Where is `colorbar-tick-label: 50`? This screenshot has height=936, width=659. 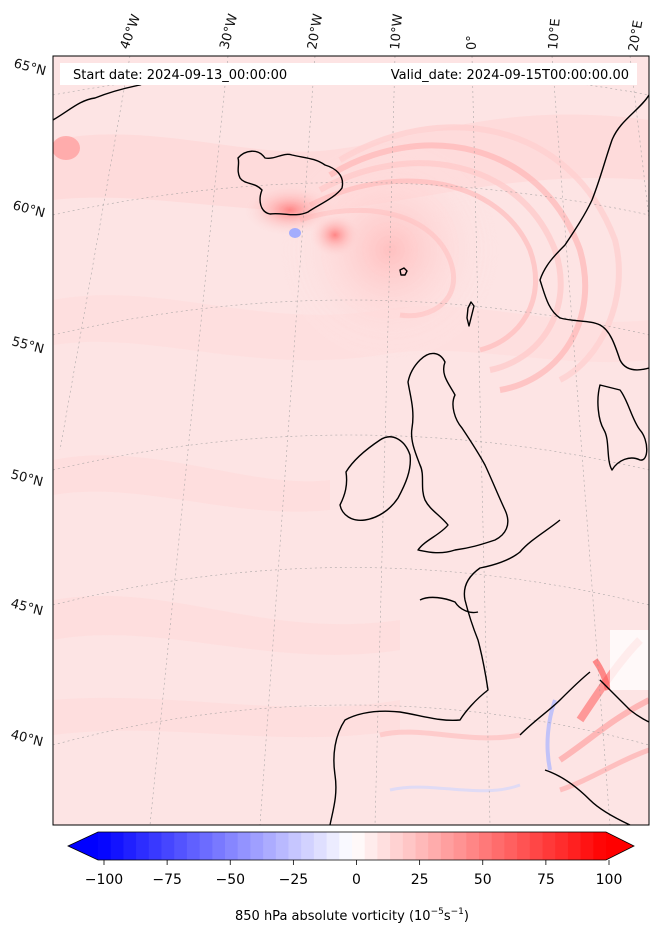
colorbar-tick-label: 50 is located at coordinates (483, 880).